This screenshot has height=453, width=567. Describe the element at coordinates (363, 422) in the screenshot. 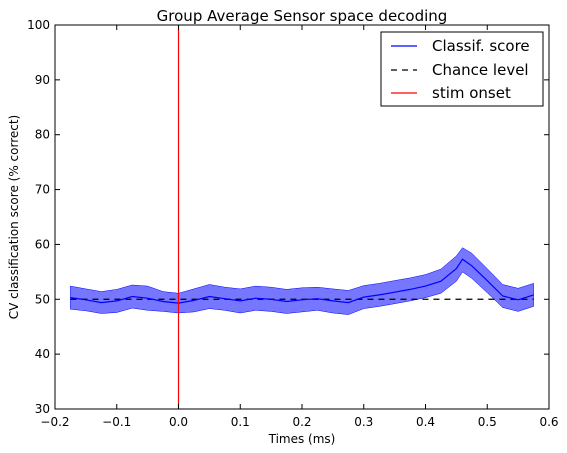

I see `x-tick-label: 0.3` at that location.